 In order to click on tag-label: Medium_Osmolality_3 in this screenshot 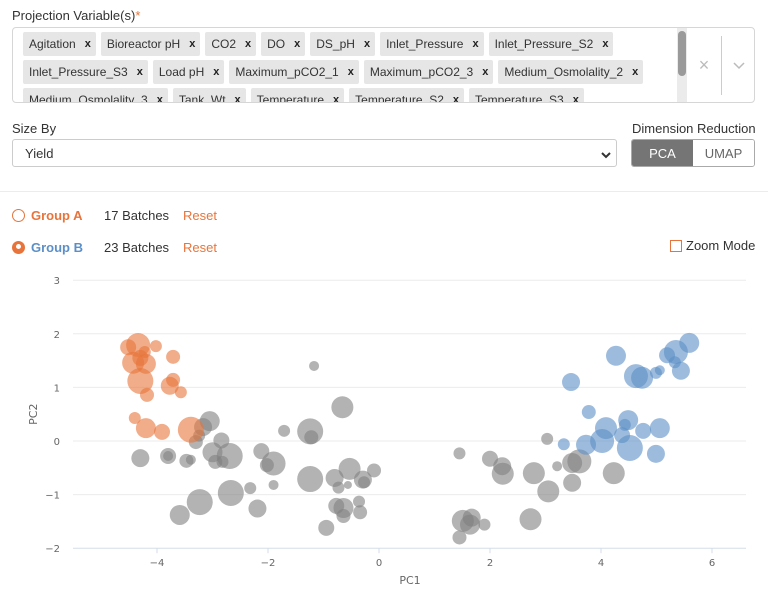, I will do `click(88, 98)`.